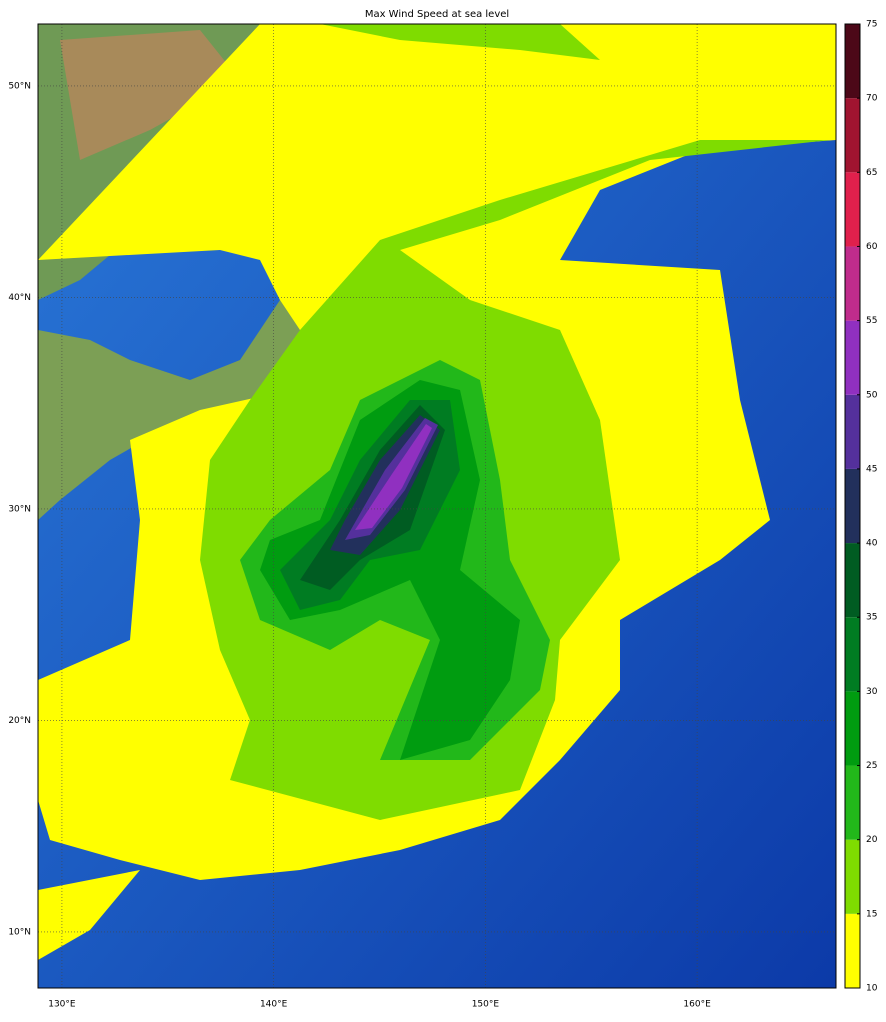 This screenshot has width=886, height=1022. I want to click on colorbar-label: 10, so click(872, 989).